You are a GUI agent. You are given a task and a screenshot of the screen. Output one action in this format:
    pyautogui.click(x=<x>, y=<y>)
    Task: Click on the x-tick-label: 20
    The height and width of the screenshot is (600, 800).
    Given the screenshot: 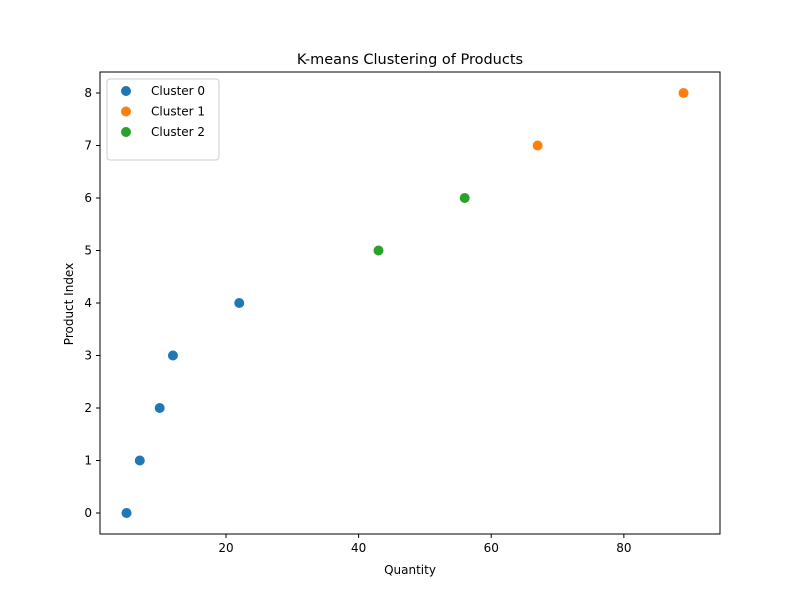 What is the action you would take?
    pyautogui.click(x=225, y=548)
    